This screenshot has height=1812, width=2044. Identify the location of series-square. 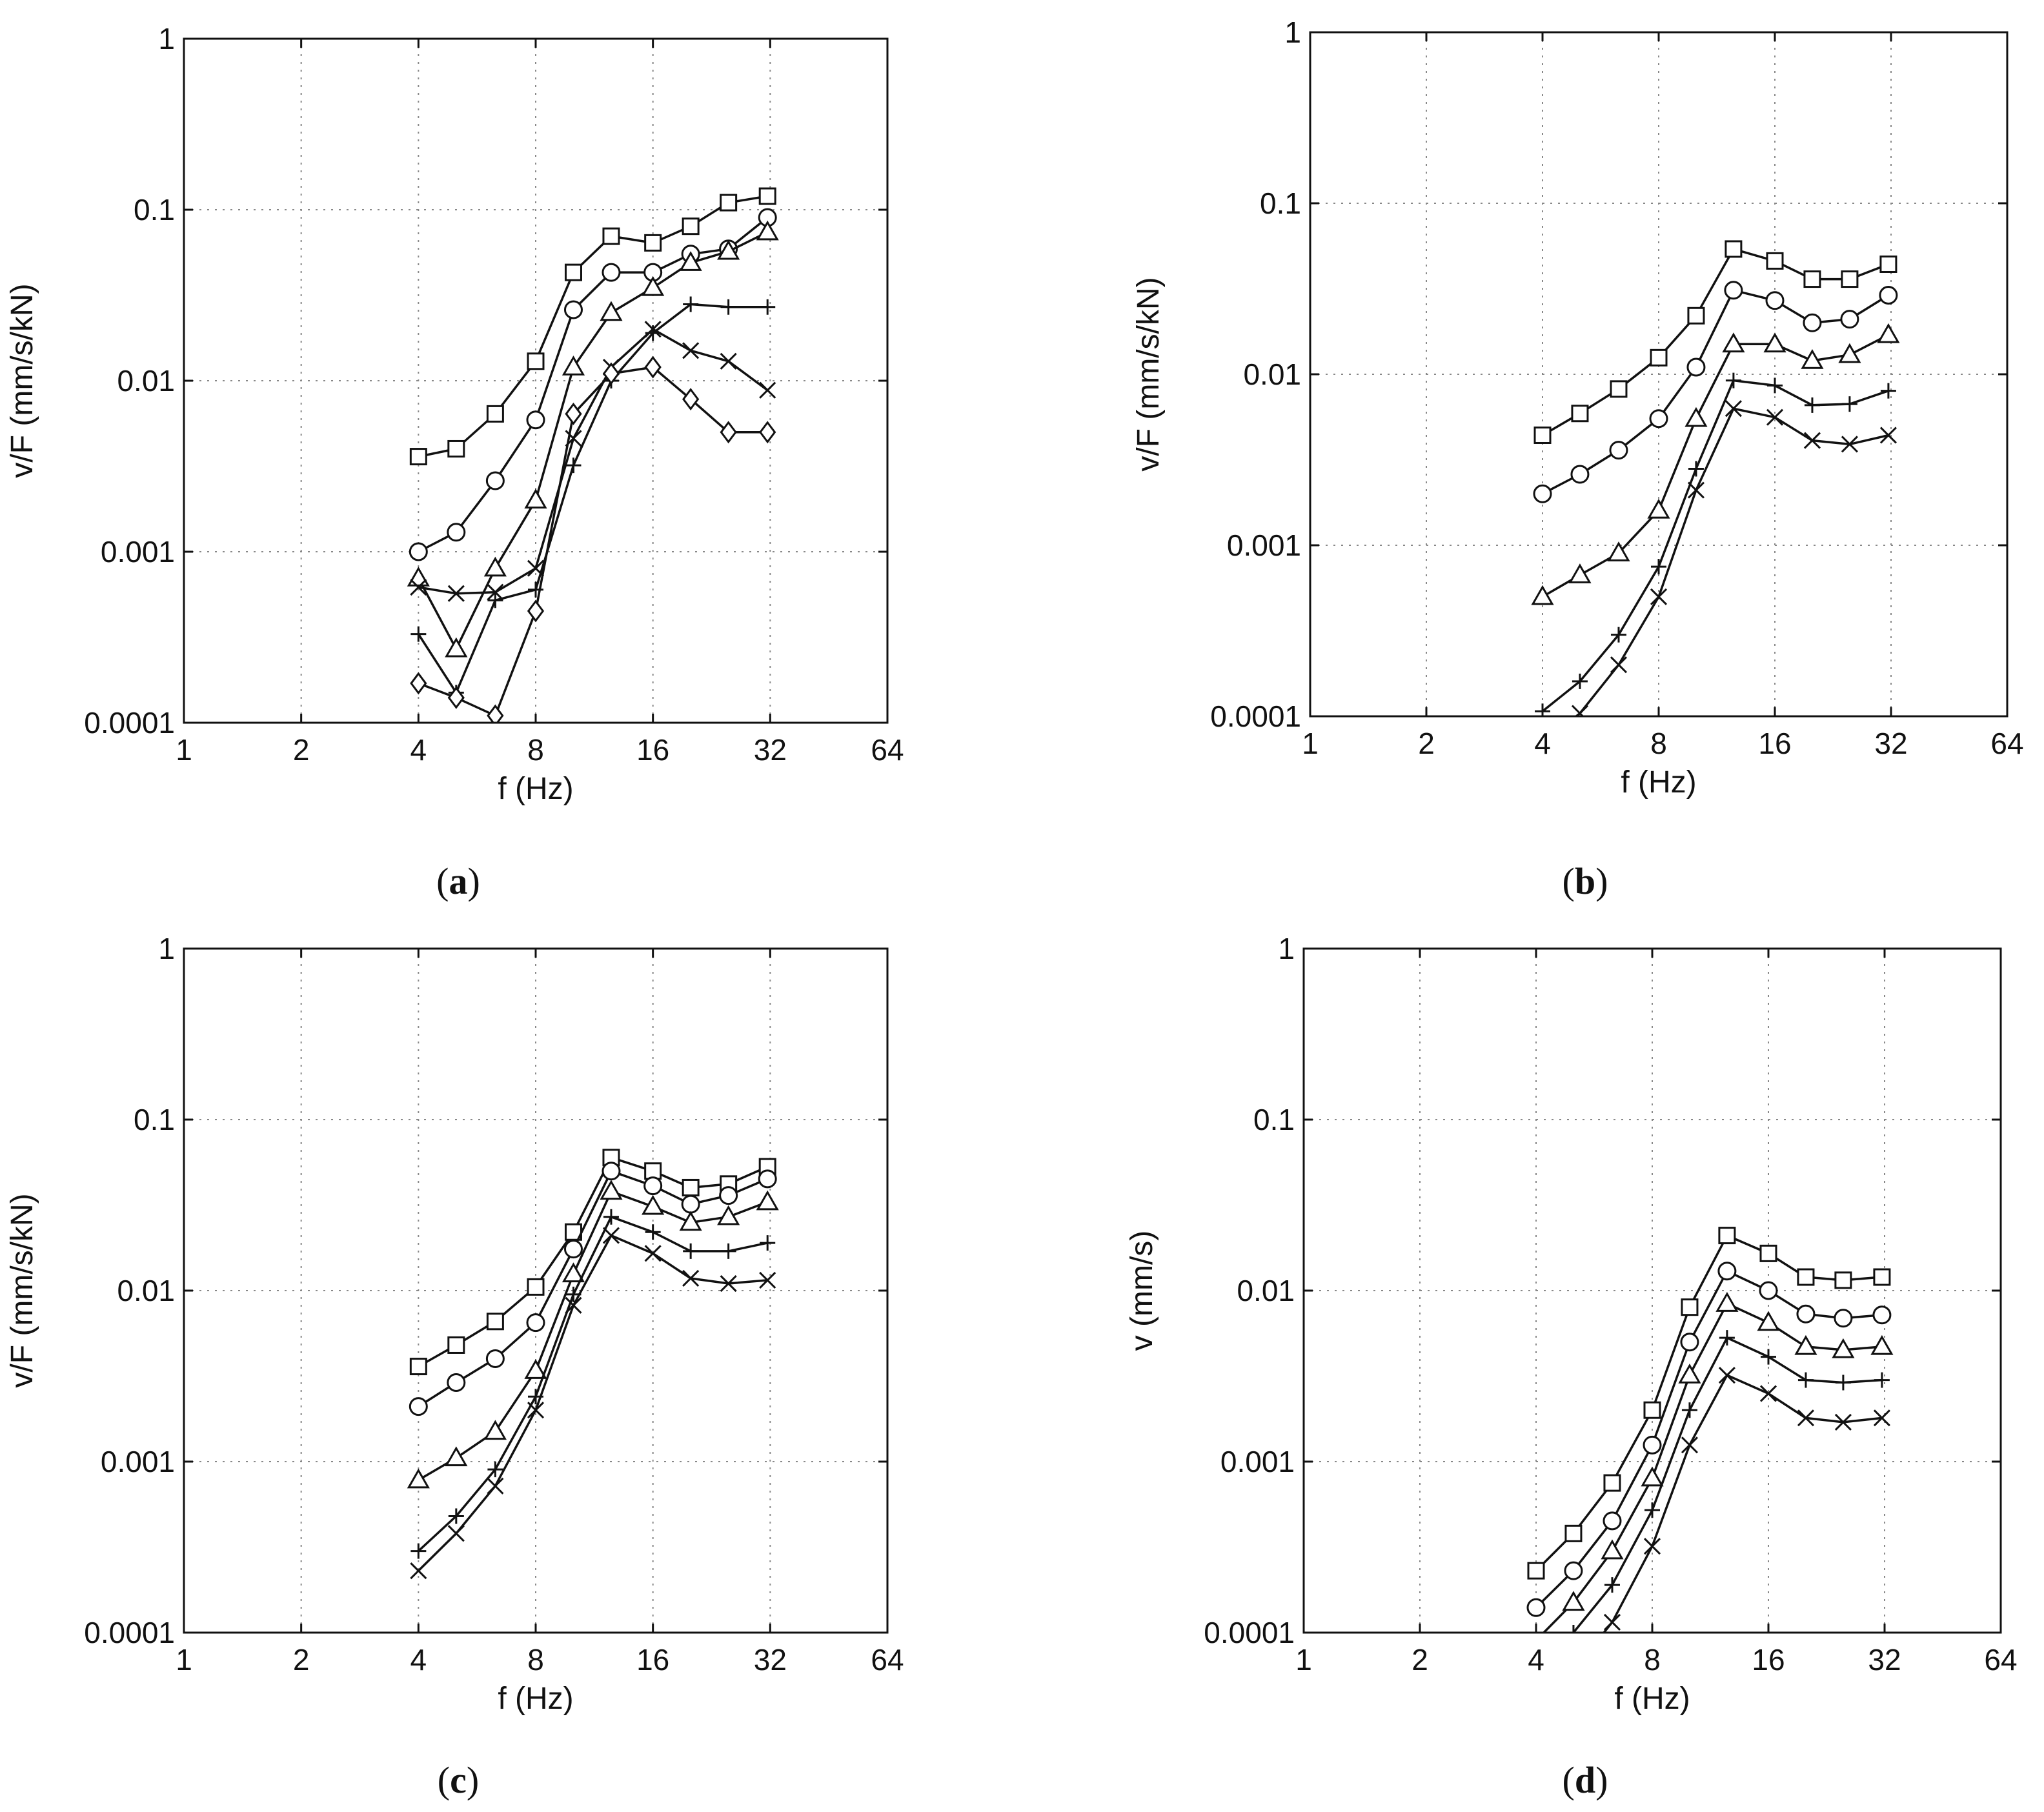
(592, 326).